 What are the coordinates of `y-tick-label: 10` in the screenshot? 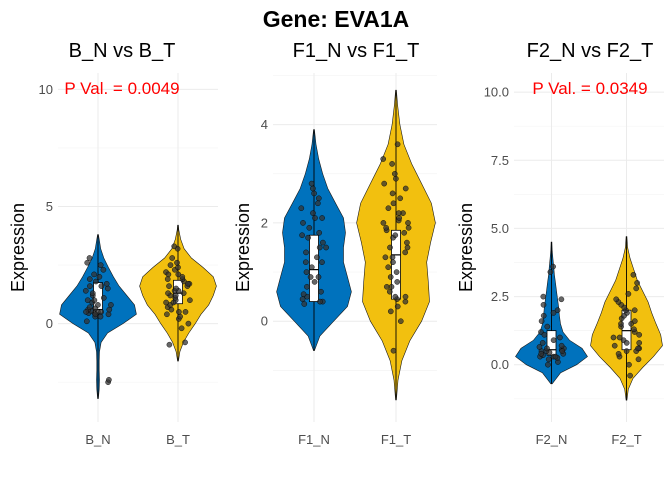 It's located at (46, 89).